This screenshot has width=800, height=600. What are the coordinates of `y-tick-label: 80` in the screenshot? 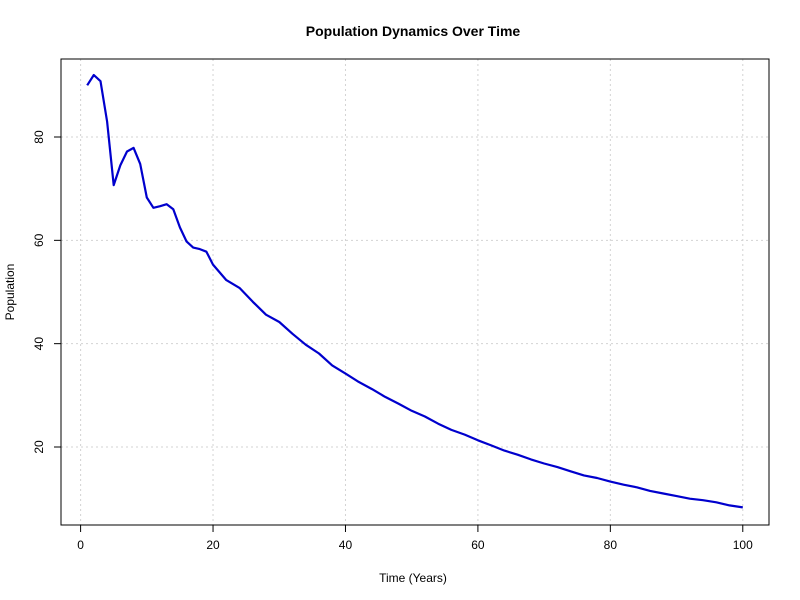 It's located at (39, 137).